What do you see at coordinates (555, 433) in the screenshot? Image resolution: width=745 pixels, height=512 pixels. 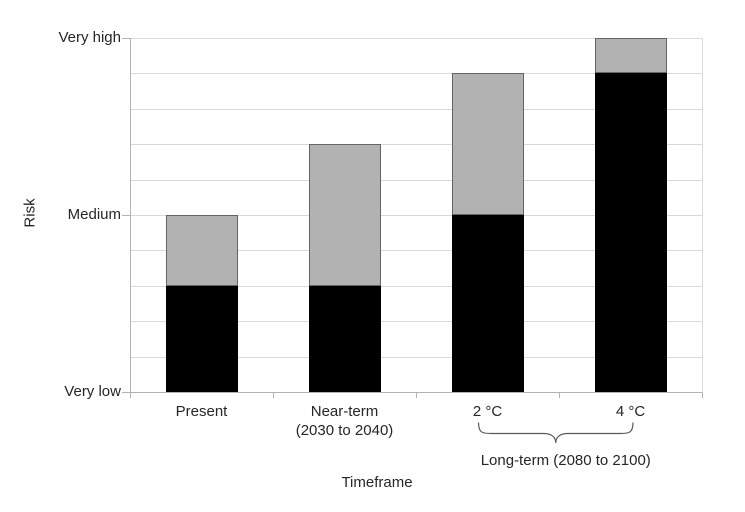 I see `brace-icon` at bounding box center [555, 433].